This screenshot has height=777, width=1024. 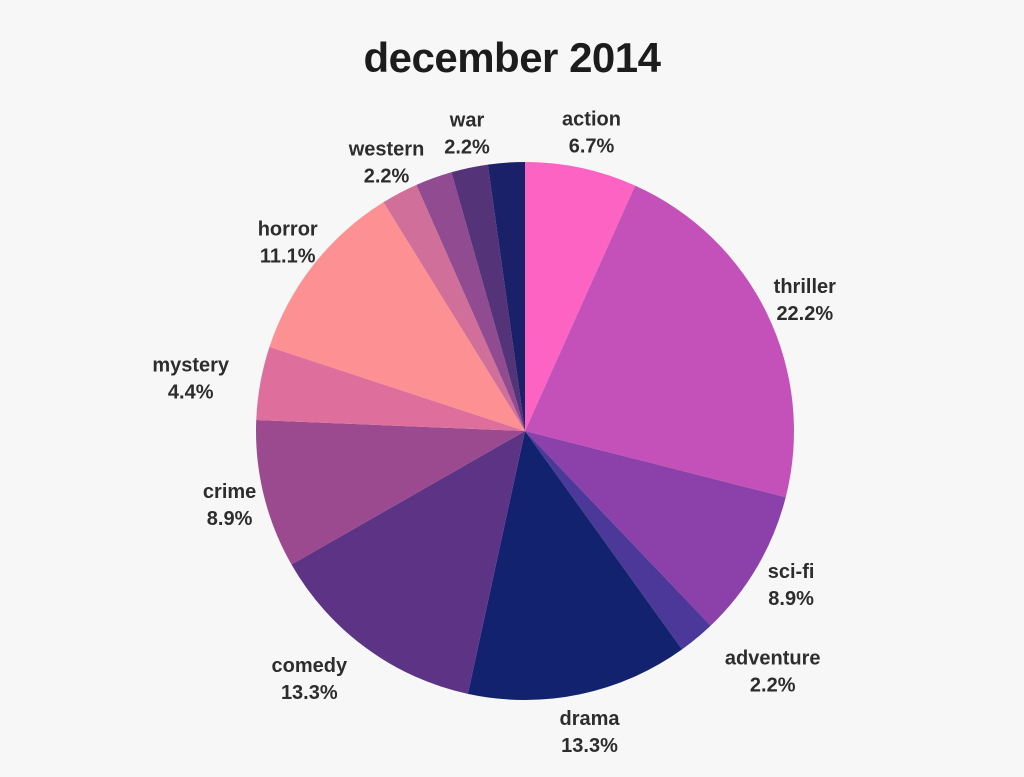 I want to click on slice-label-crime: crime 8.9%, so click(x=229, y=505).